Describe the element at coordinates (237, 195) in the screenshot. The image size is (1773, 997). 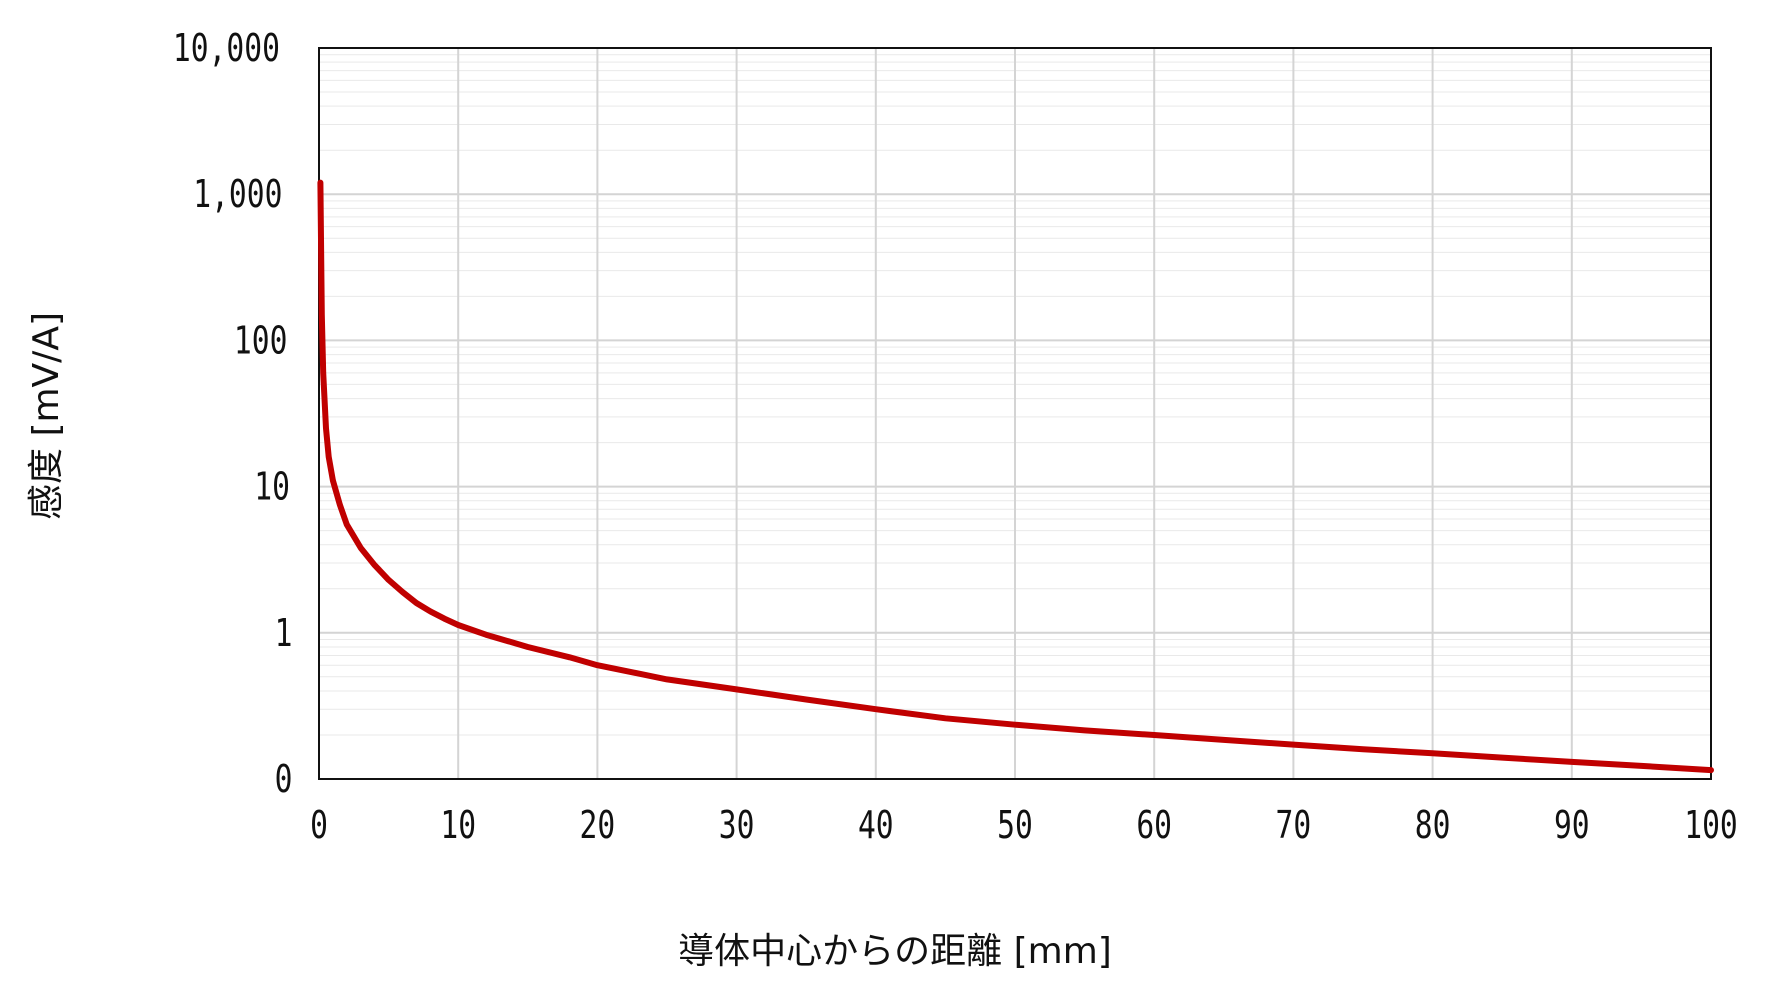
I see `y-tick-label: 1,000` at that location.